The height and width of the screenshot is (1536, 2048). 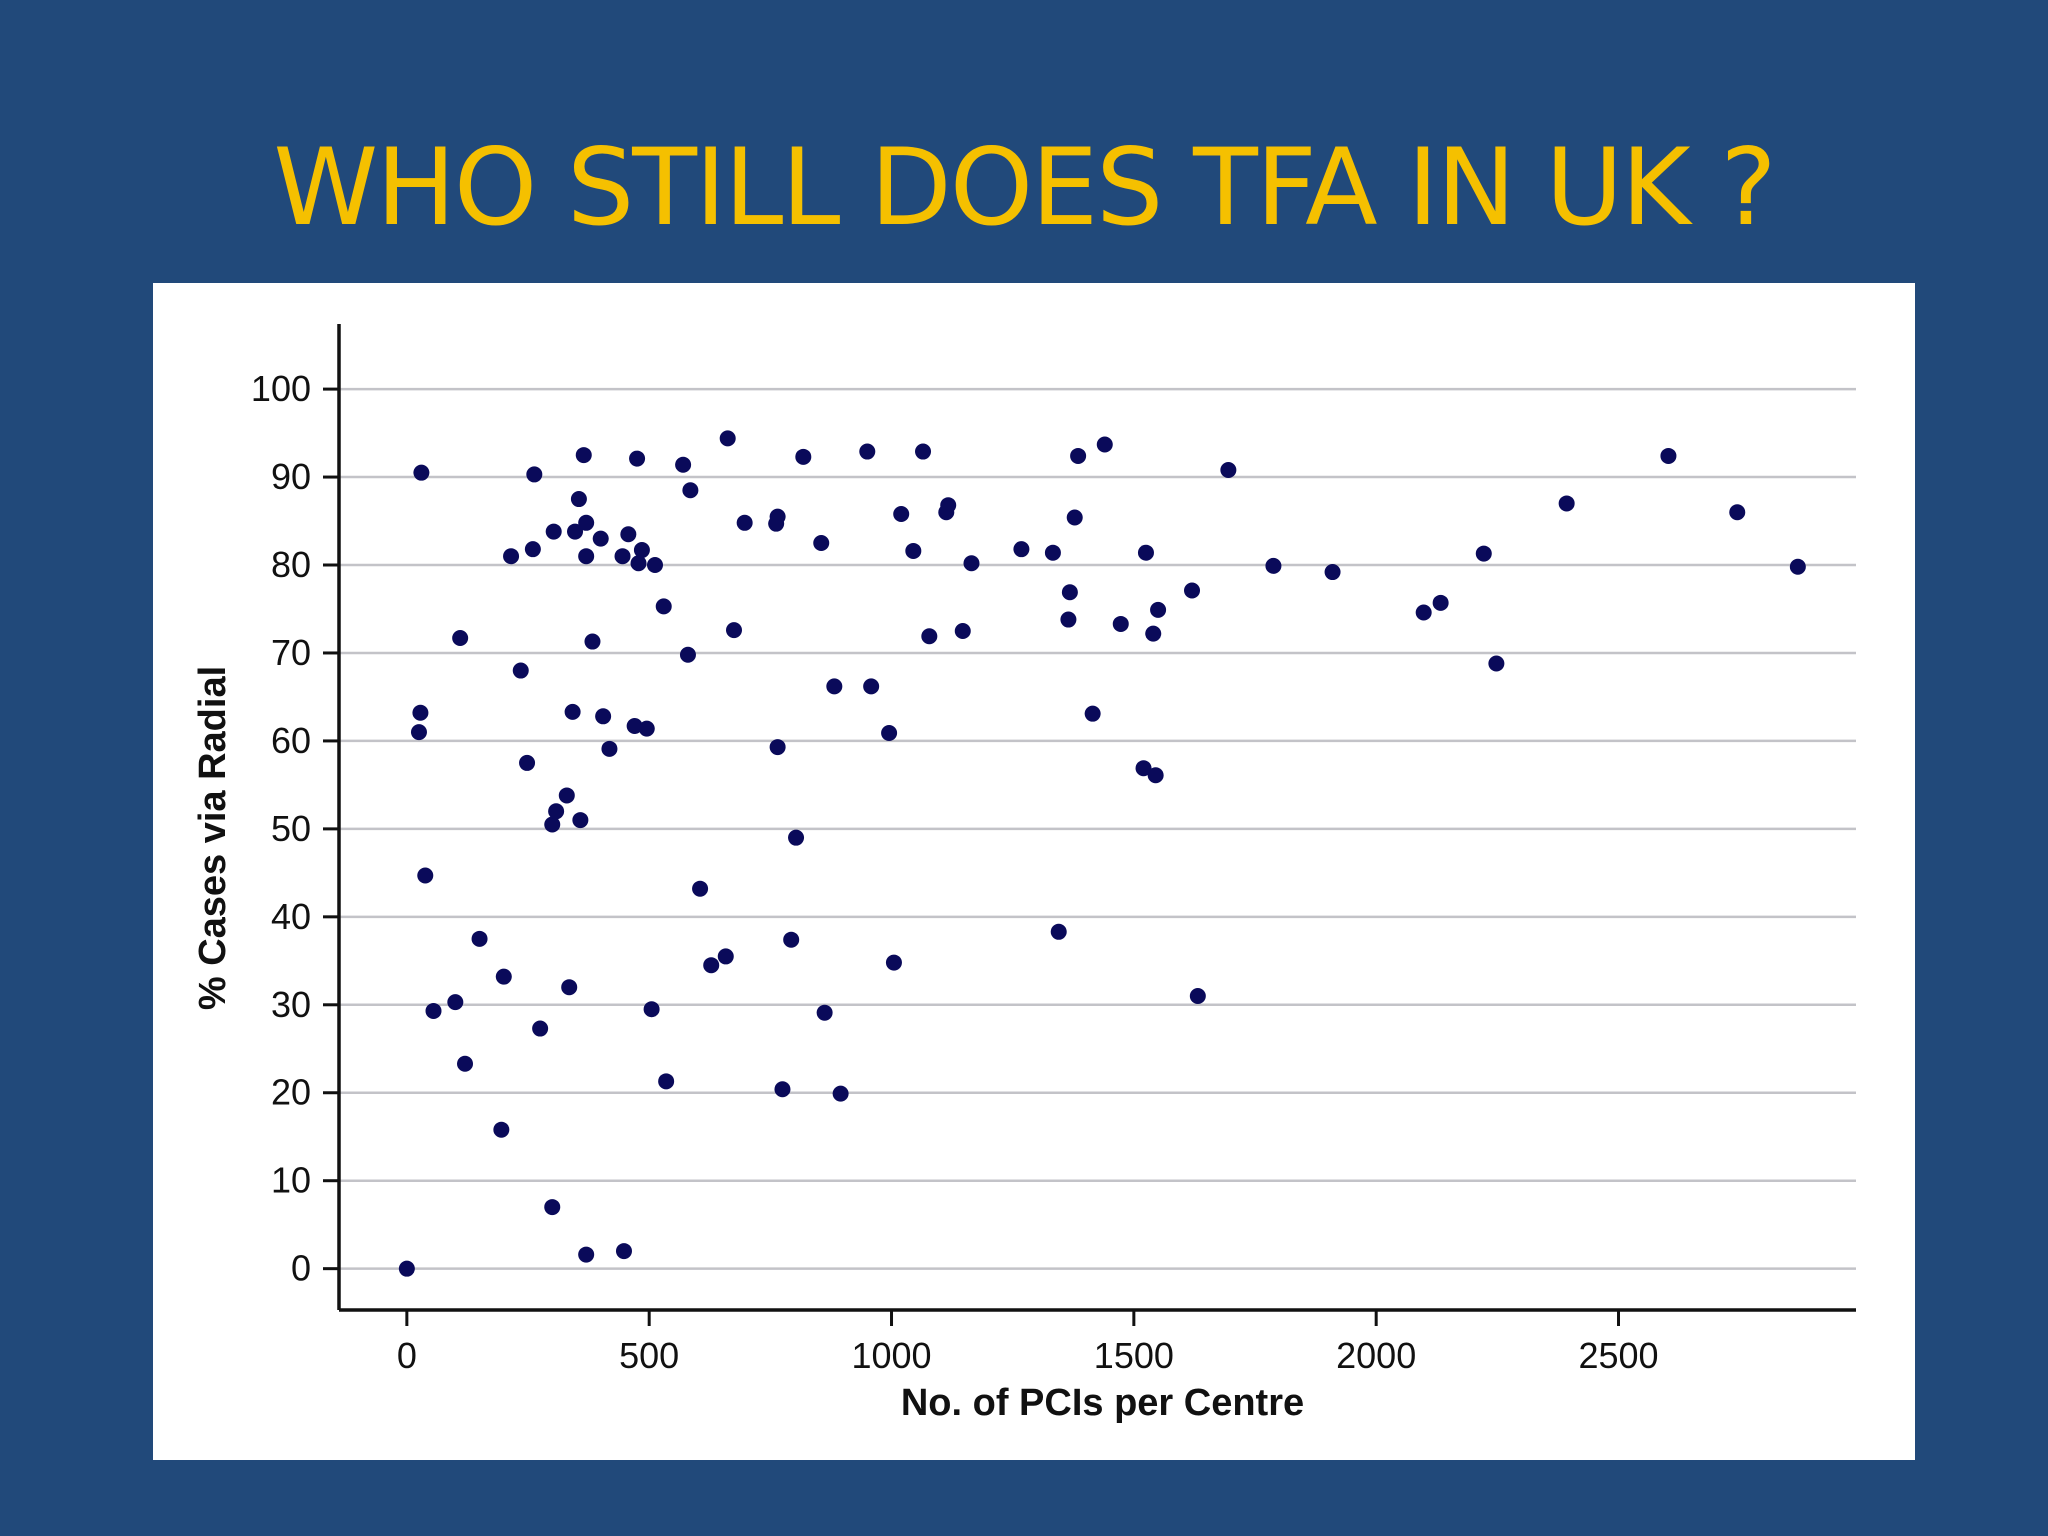 What do you see at coordinates (407, 1355) in the screenshot?
I see `x-tick-label: 0` at bounding box center [407, 1355].